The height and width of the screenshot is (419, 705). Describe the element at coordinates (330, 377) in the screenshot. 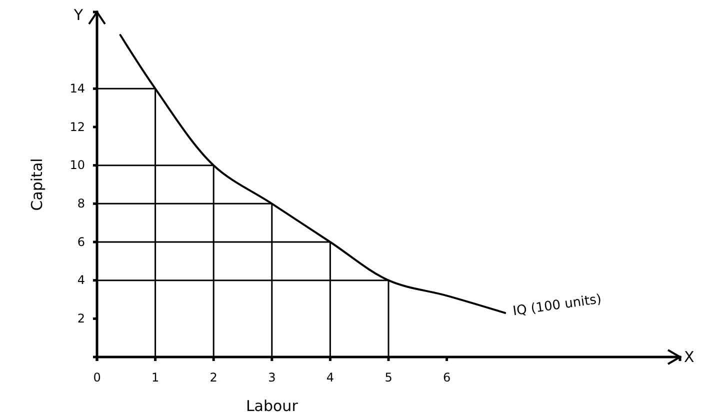

I see `x-tick-label: 4` at that location.